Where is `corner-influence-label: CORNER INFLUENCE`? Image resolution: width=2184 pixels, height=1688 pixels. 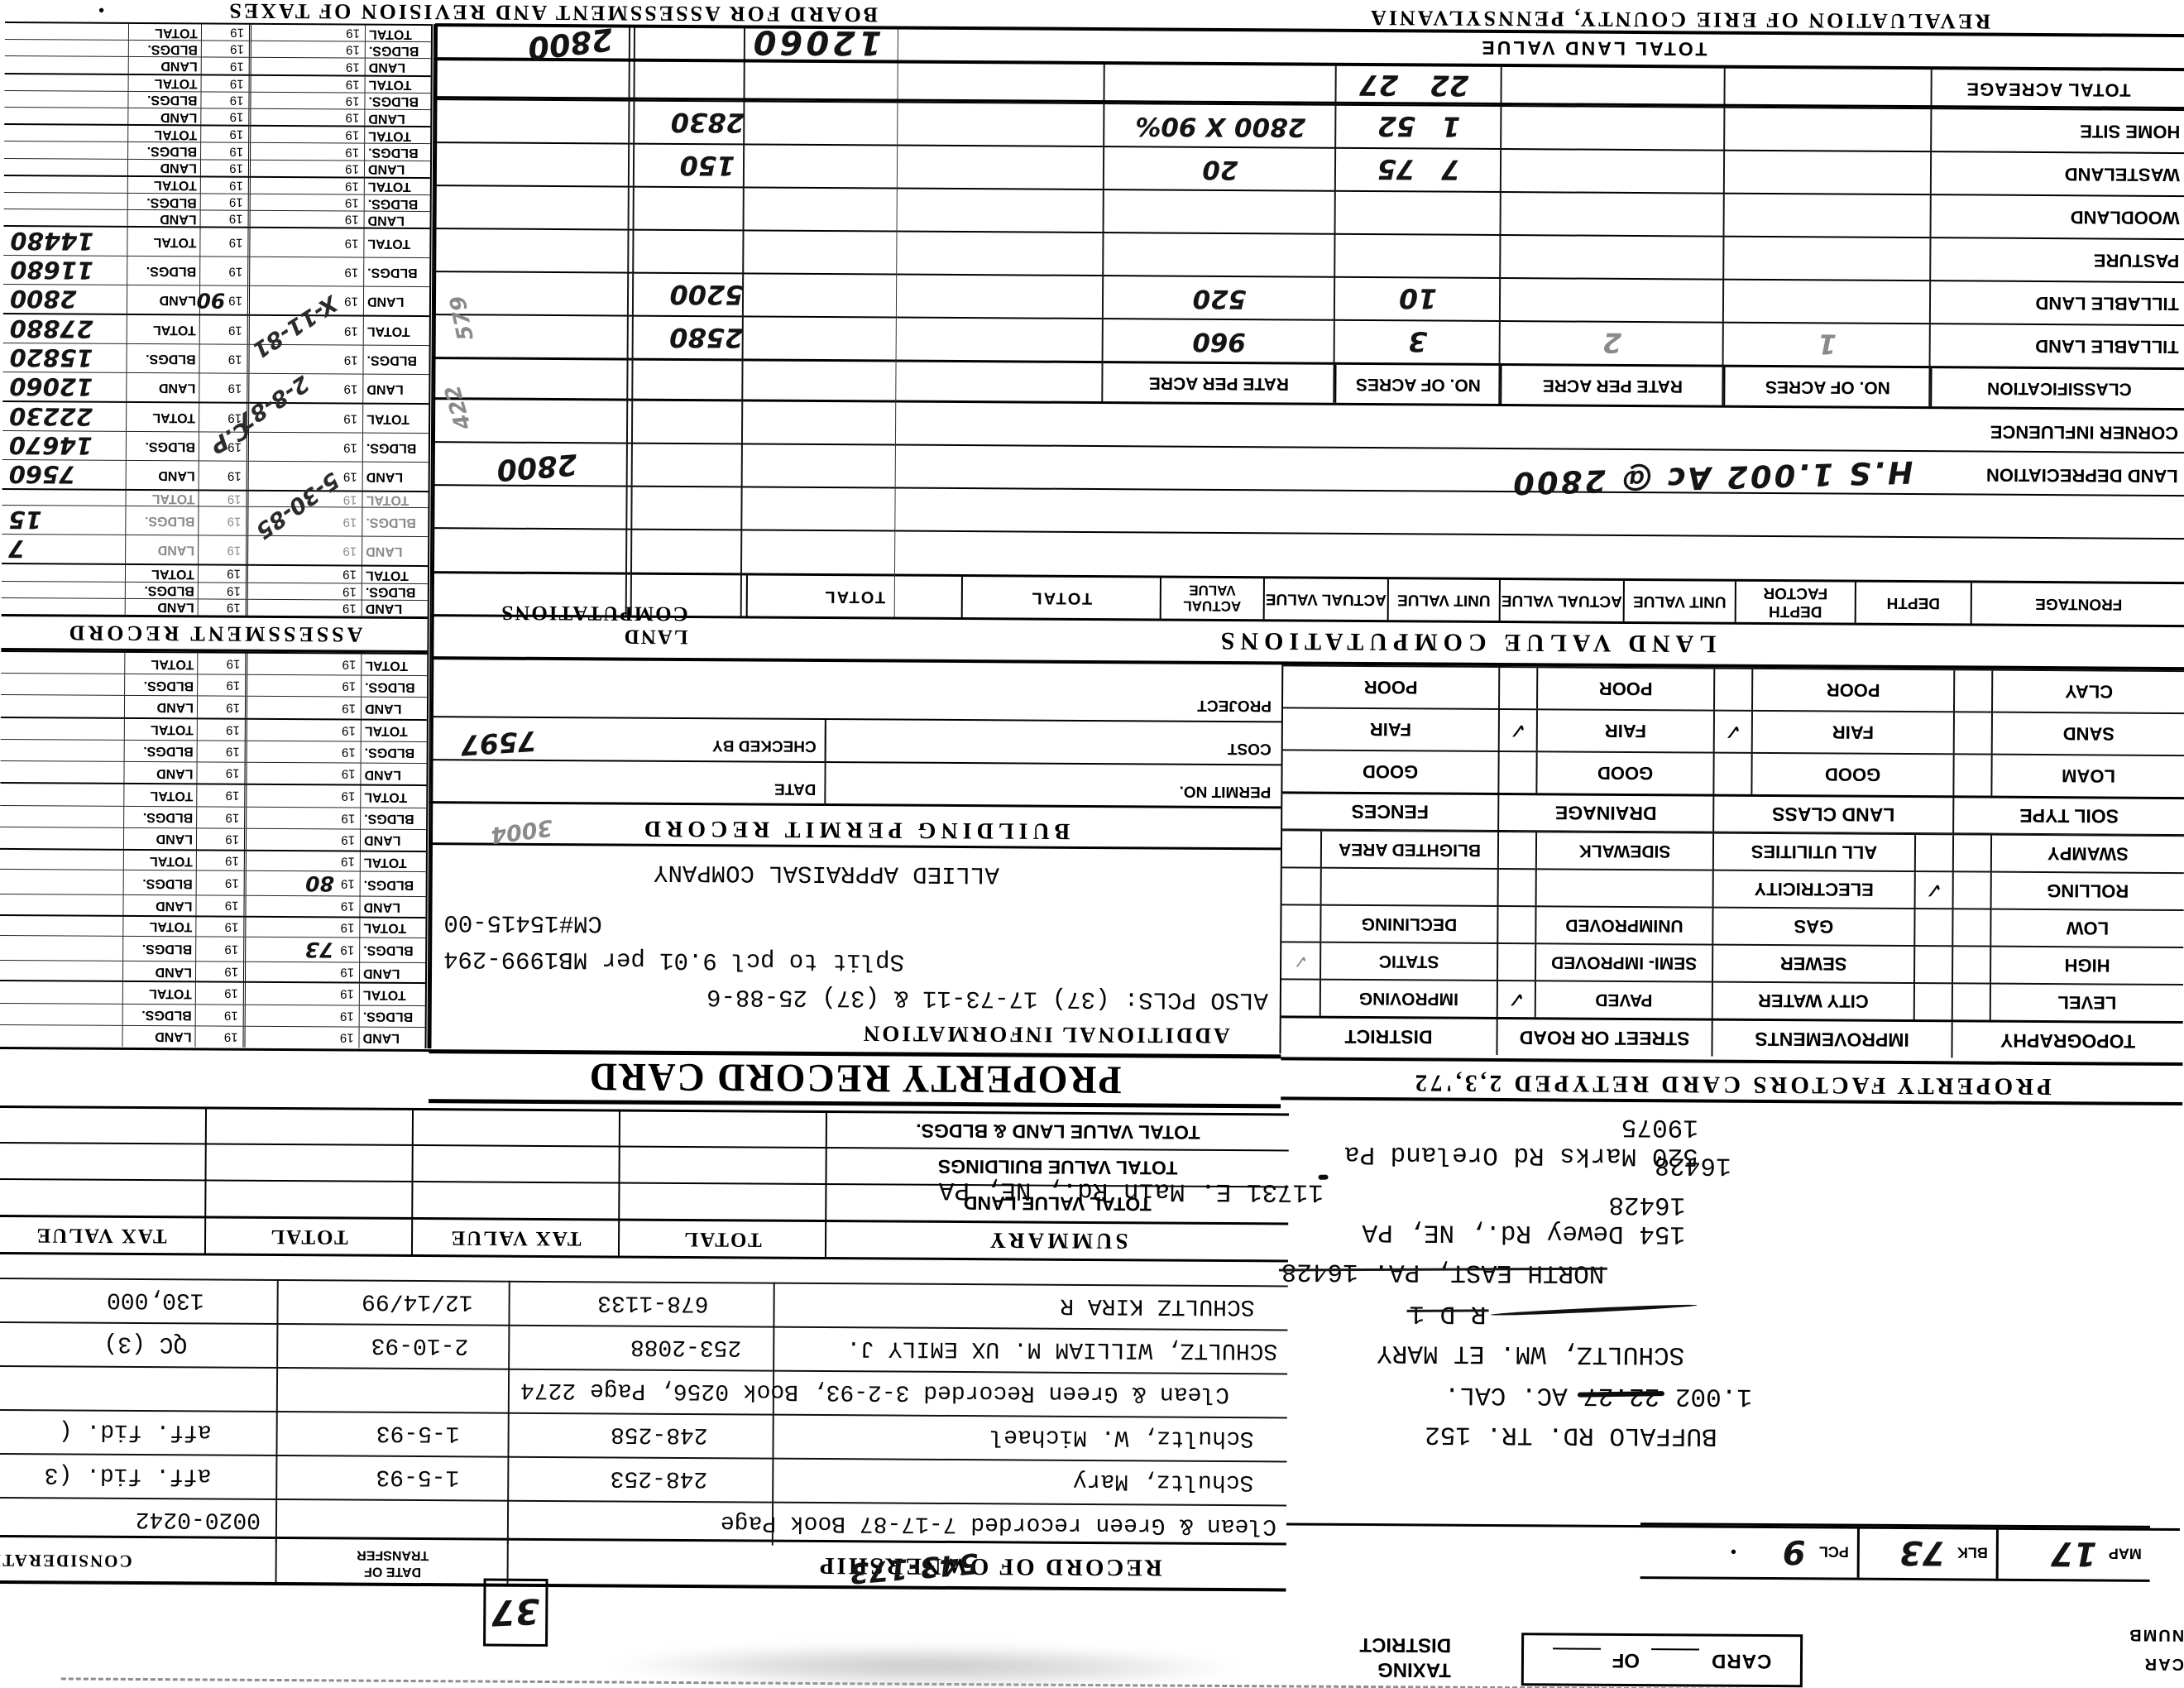
corner-influence-label: CORNER INFLUENCE is located at coordinates (2084, 432).